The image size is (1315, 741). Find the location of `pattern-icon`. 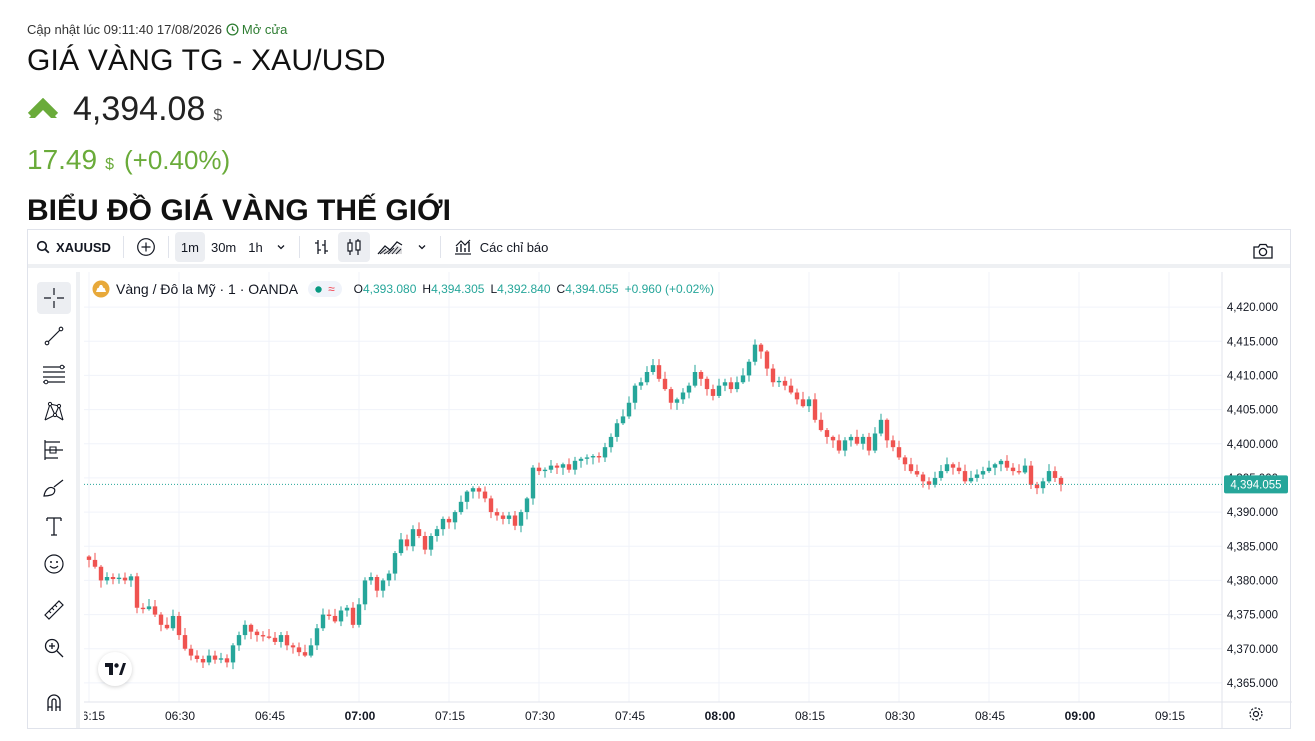

pattern-icon is located at coordinates (54, 411).